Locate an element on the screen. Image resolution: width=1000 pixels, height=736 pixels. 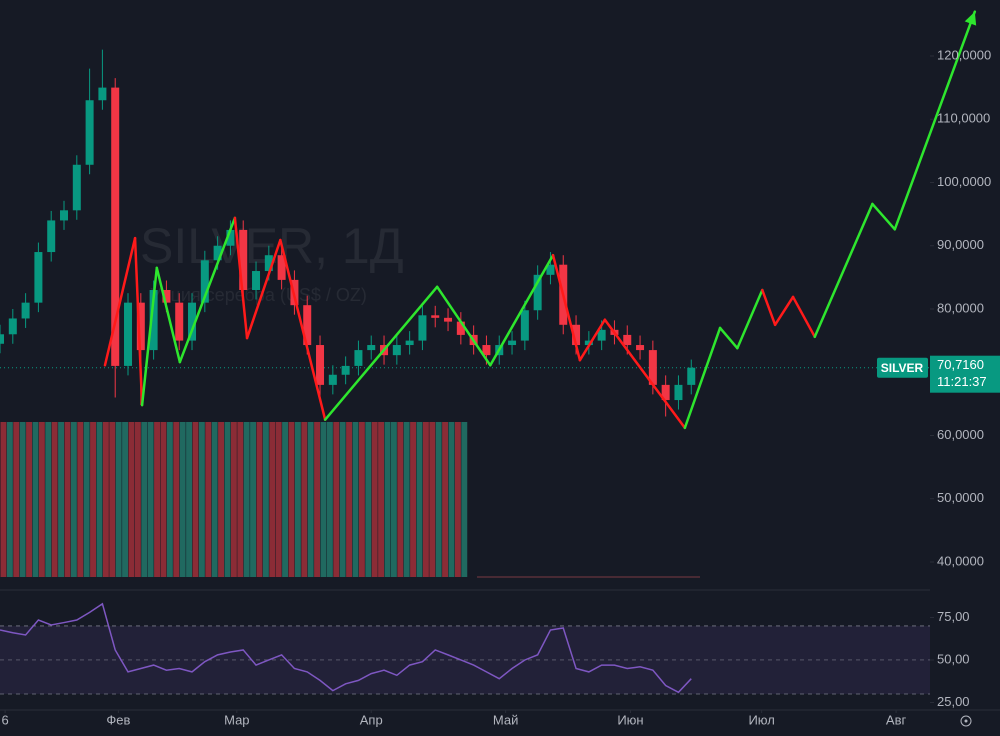
price-tag is located at coordinates (965, 374).